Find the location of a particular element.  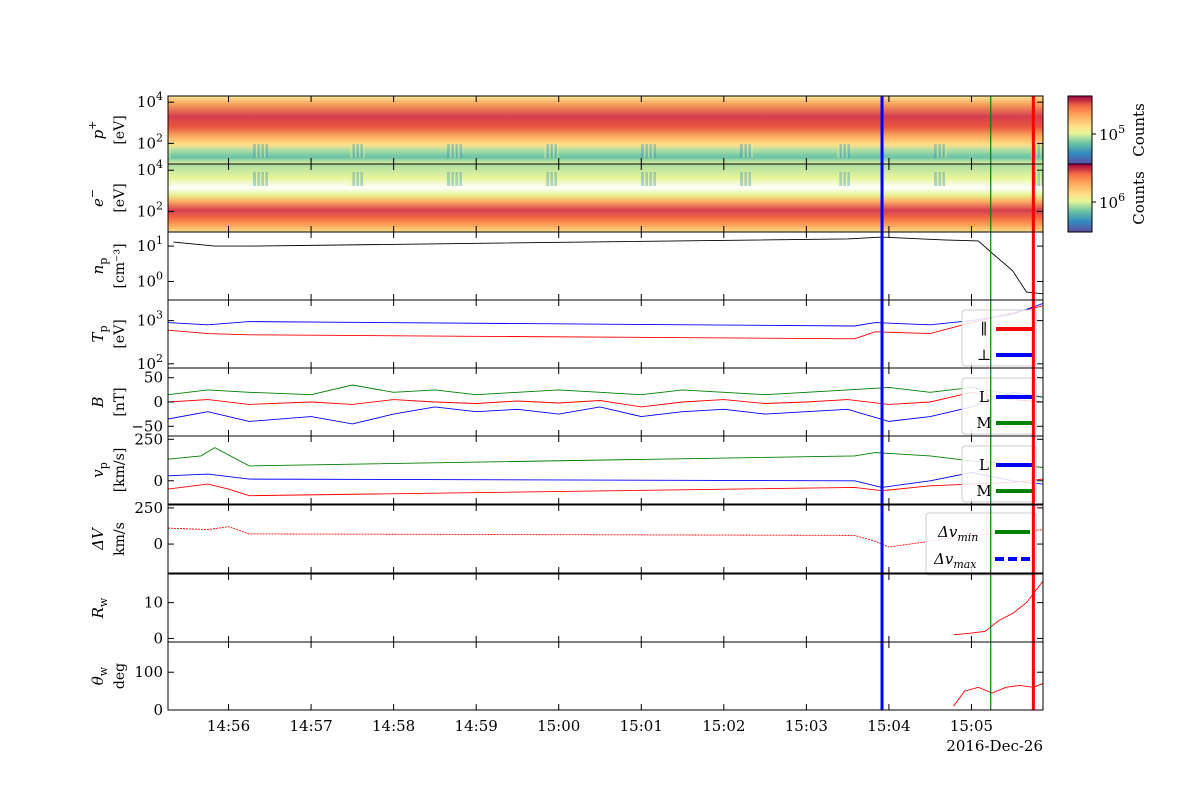

walen-angle-frame is located at coordinates (605, 676).